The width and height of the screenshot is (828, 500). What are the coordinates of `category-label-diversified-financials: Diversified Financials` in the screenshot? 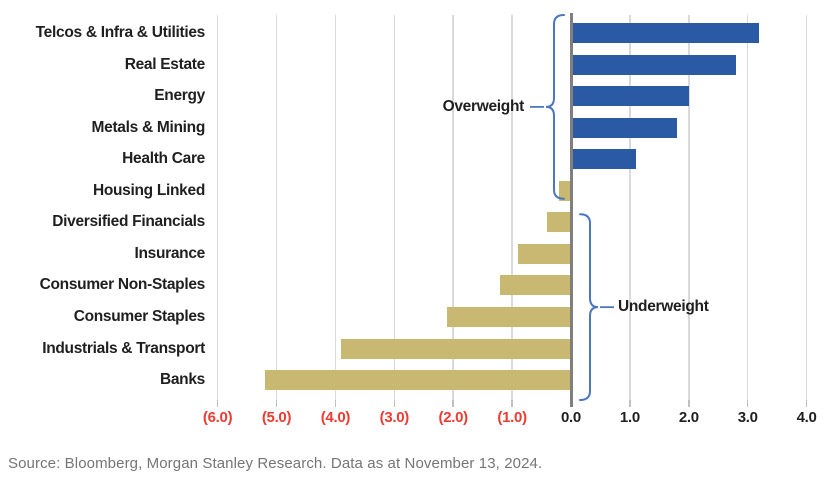 It's located at (128, 222).